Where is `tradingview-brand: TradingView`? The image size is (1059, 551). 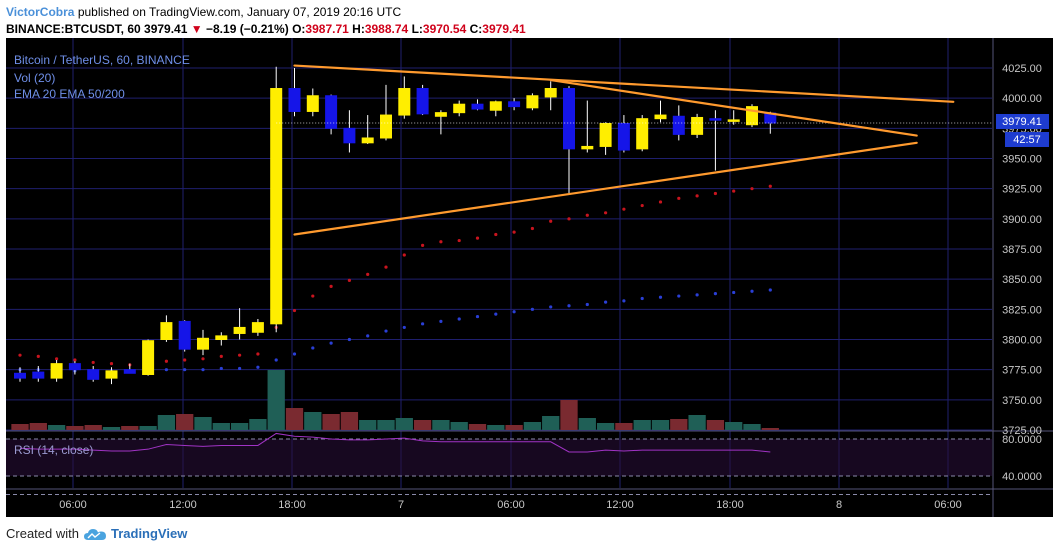
tradingview-brand: TradingView is located at coordinates (149, 533).